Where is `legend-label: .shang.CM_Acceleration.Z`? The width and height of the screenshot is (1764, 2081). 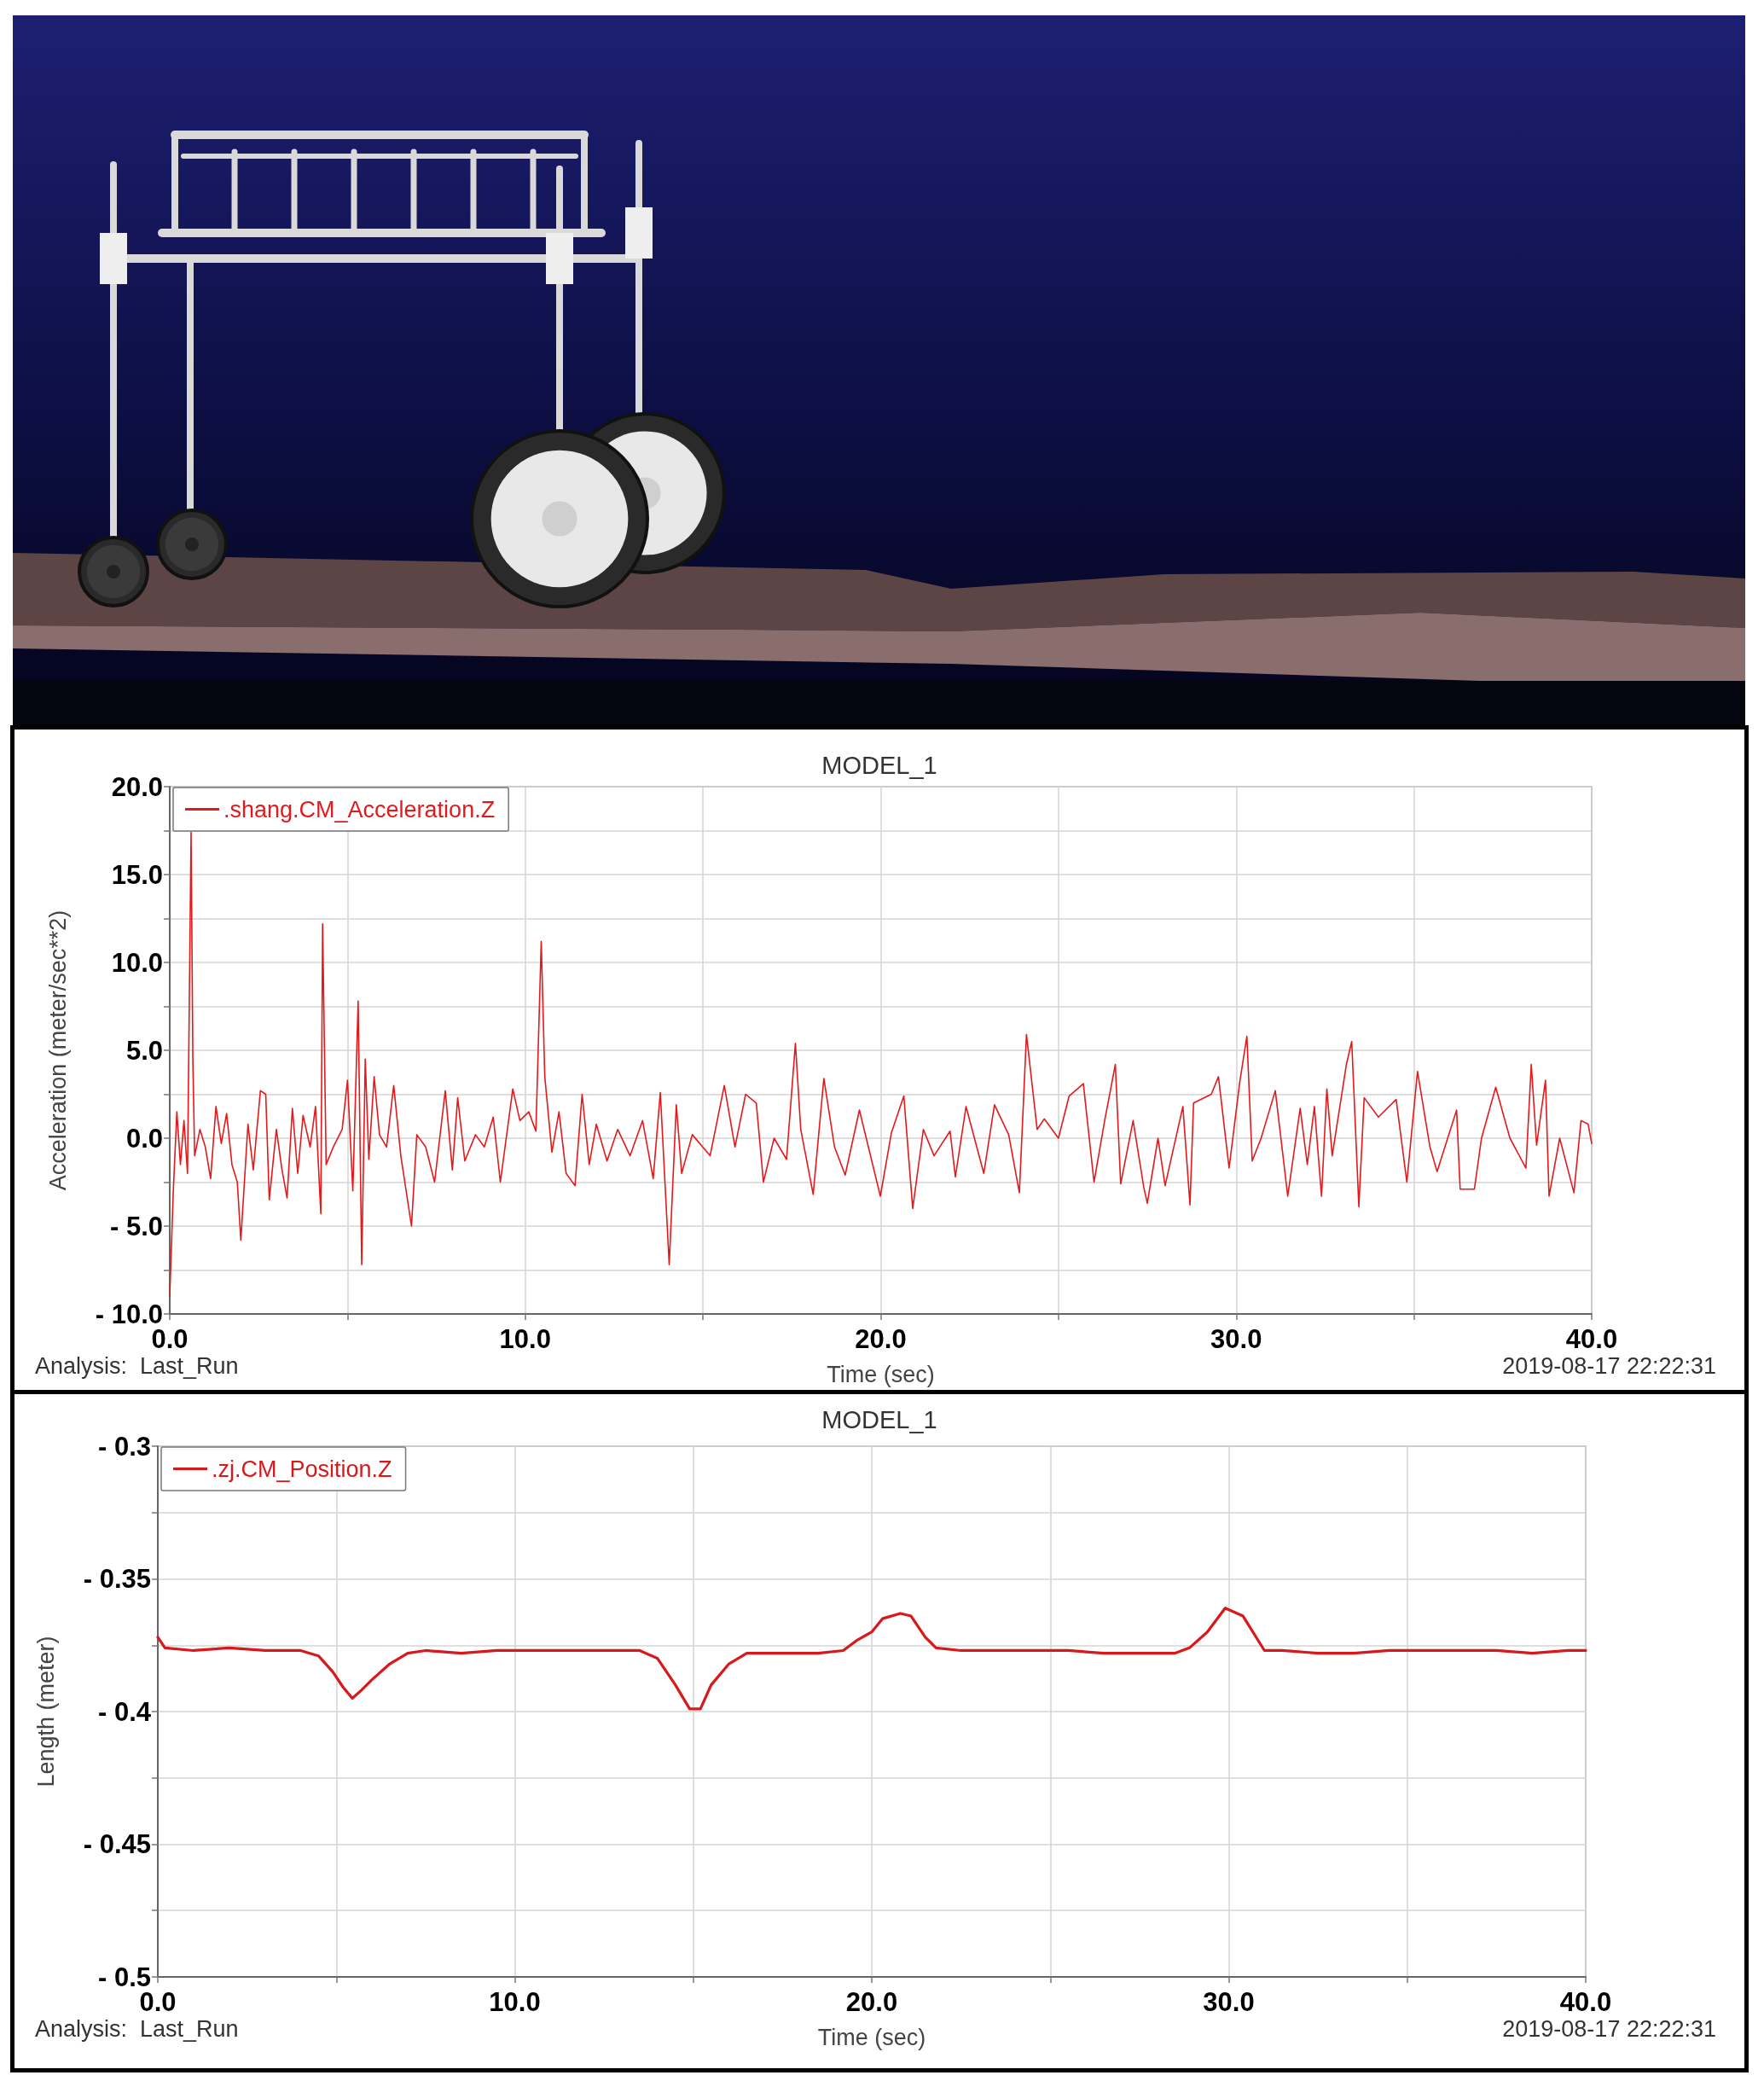
legend-label: .shang.CM_Acceleration.Z is located at coordinates (359, 809).